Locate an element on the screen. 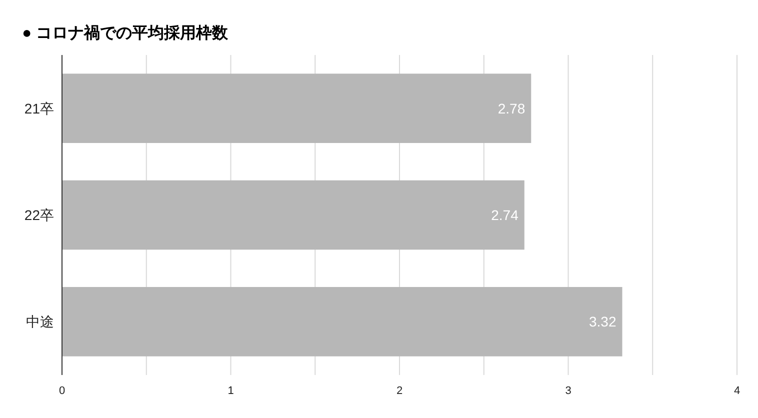  x-tick-label: 4 is located at coordinates (737, 391).